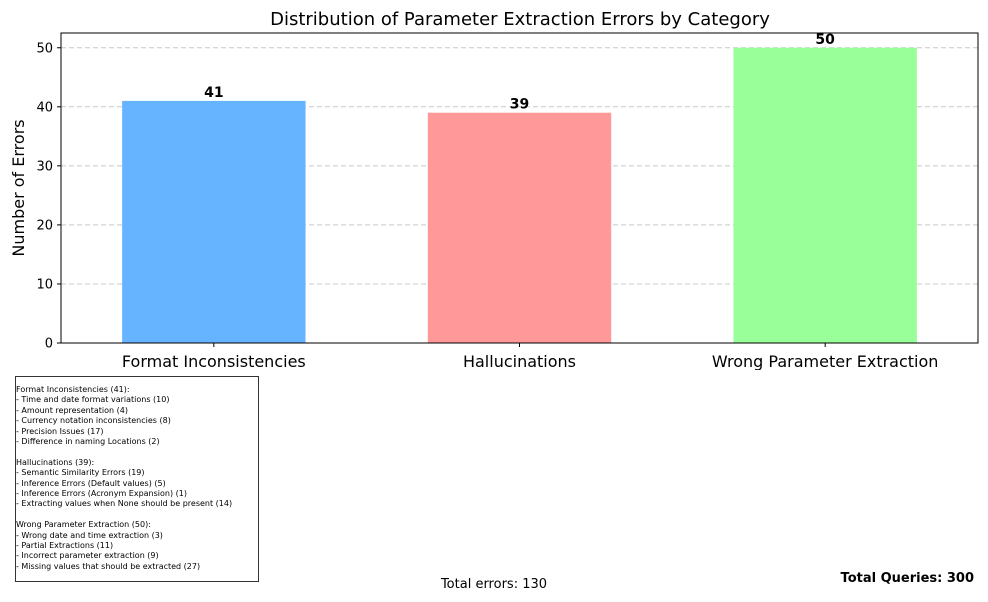 This screenshot has width=988, height=602. I want to click on breakdown-item: - Precision Issues (17), so click(60, 431).